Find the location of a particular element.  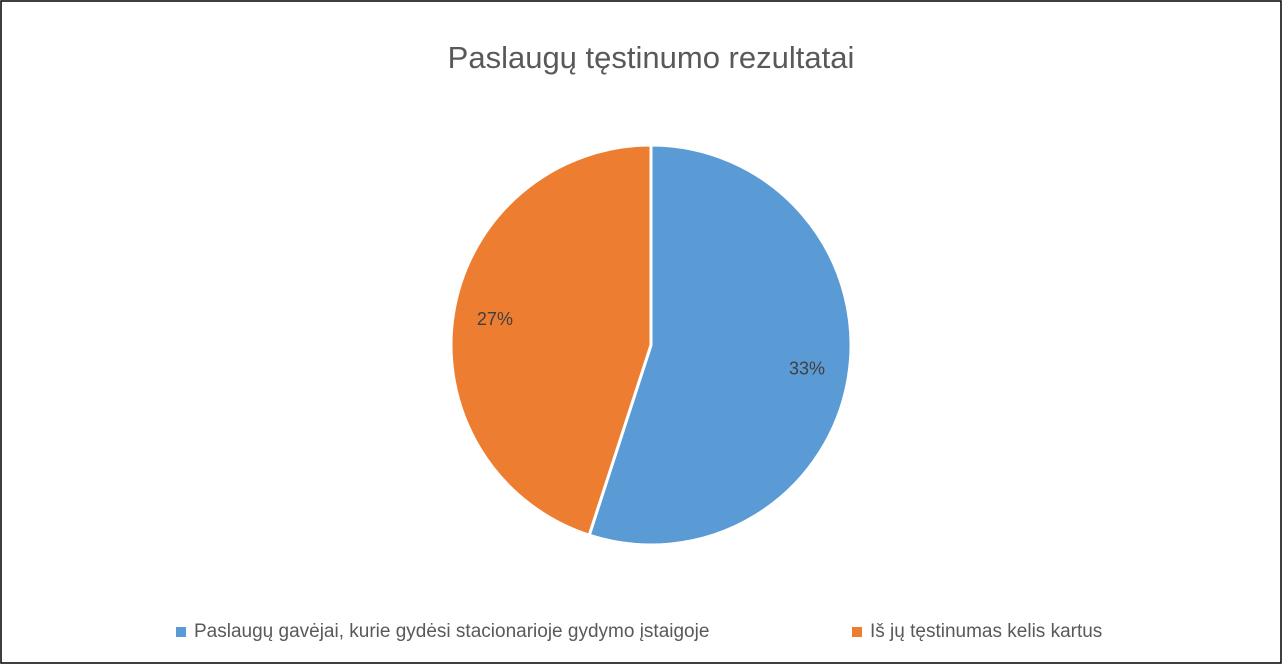

chart-title: Paslaugų tęstinumo rezultatai is located at coordinates (651, 57).